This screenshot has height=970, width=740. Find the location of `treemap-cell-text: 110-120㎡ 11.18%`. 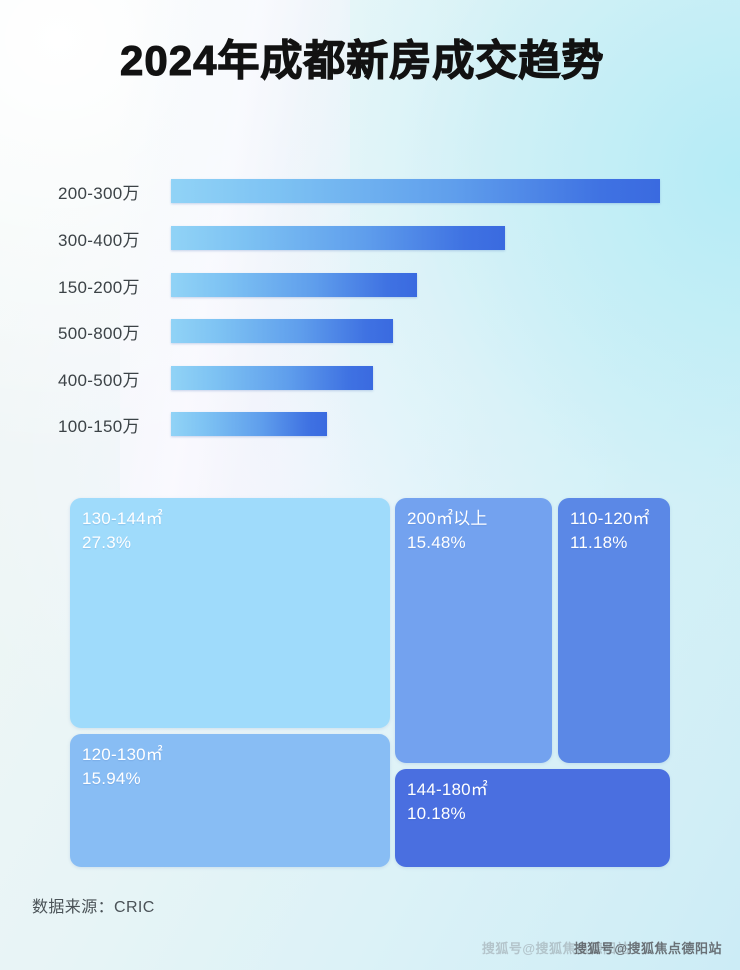

treemap-cell-text: 110-120㎡ 11.18% is located at coordinates (616, 531).